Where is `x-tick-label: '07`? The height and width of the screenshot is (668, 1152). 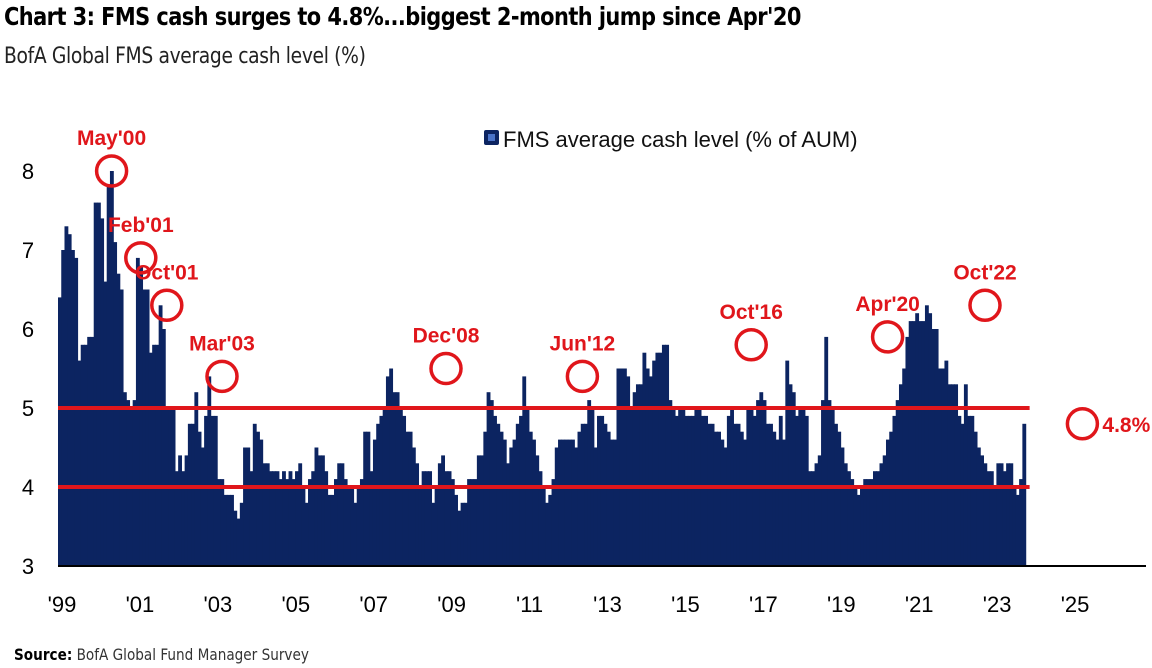
x-tick-label: '07 is located at coordinates (373, 604).